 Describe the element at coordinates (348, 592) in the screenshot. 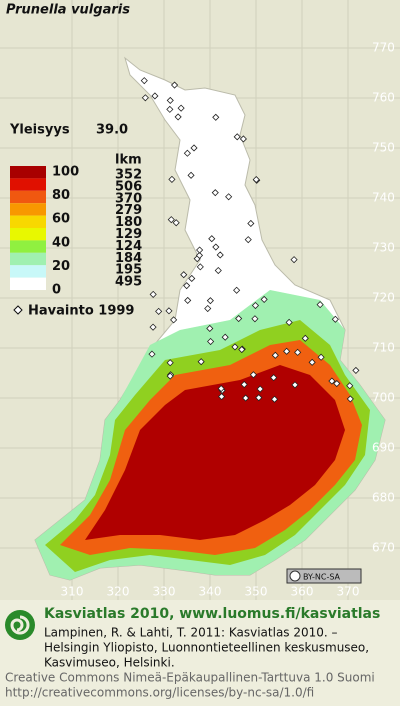

I see `x-grid-label: 370` at that location.